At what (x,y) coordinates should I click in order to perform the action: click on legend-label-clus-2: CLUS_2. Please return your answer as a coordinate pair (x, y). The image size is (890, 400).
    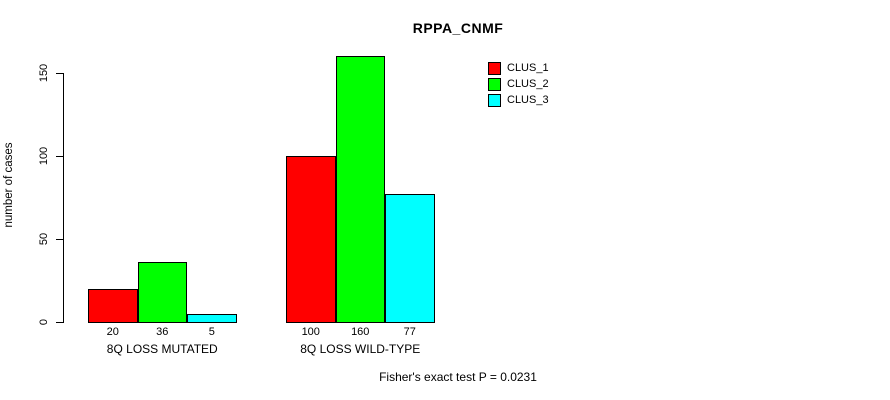
    Looking at the image, I should click on (528, 84).